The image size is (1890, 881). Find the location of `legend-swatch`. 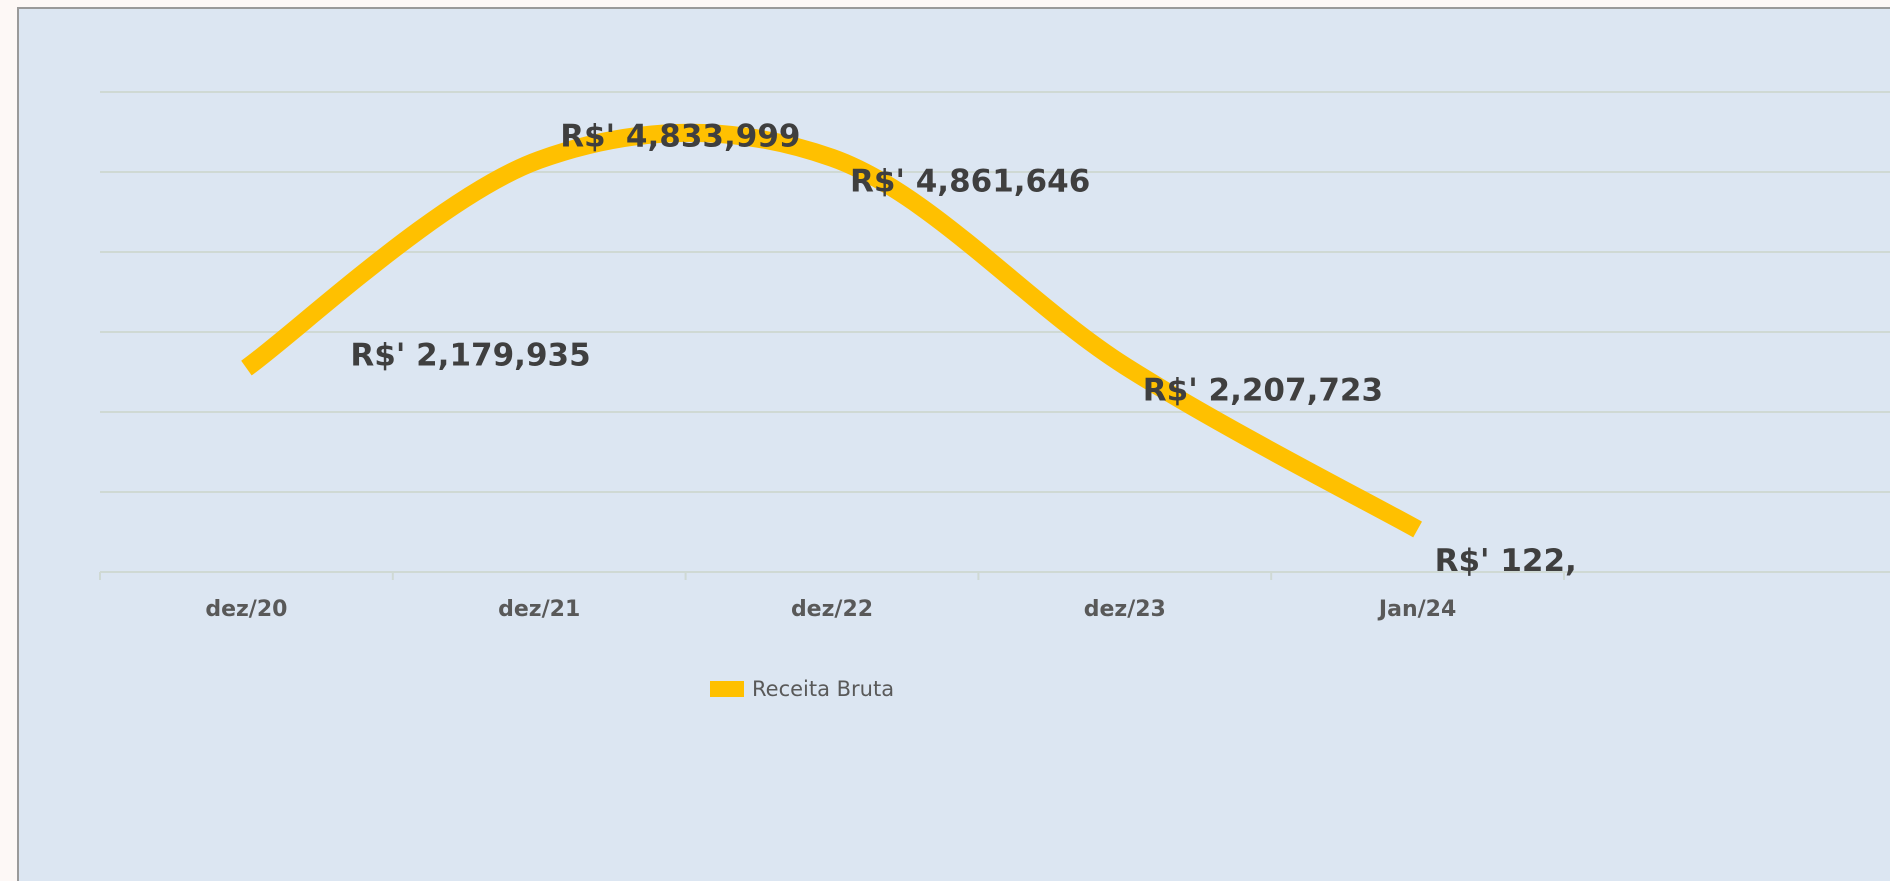

legend-swatch is located at coordinates (727, 689).